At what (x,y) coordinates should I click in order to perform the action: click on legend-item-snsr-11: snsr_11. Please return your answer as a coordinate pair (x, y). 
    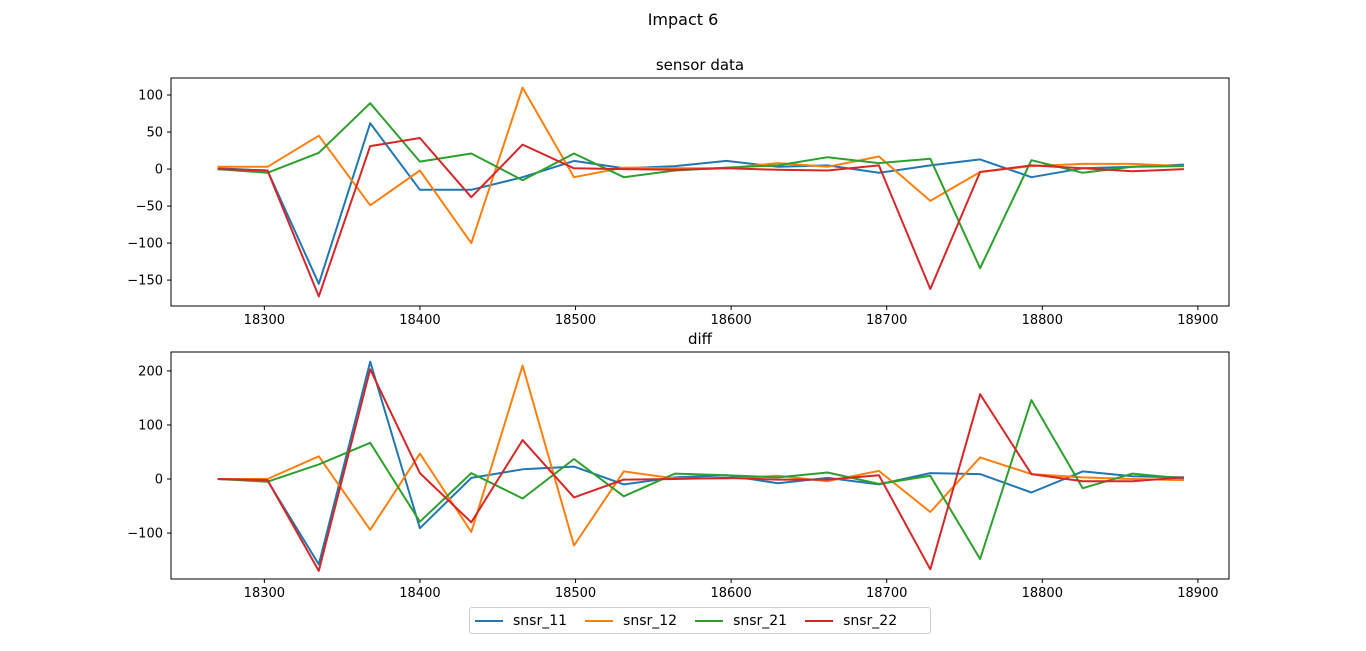
    Looking at the image, I should click on (521, 621).